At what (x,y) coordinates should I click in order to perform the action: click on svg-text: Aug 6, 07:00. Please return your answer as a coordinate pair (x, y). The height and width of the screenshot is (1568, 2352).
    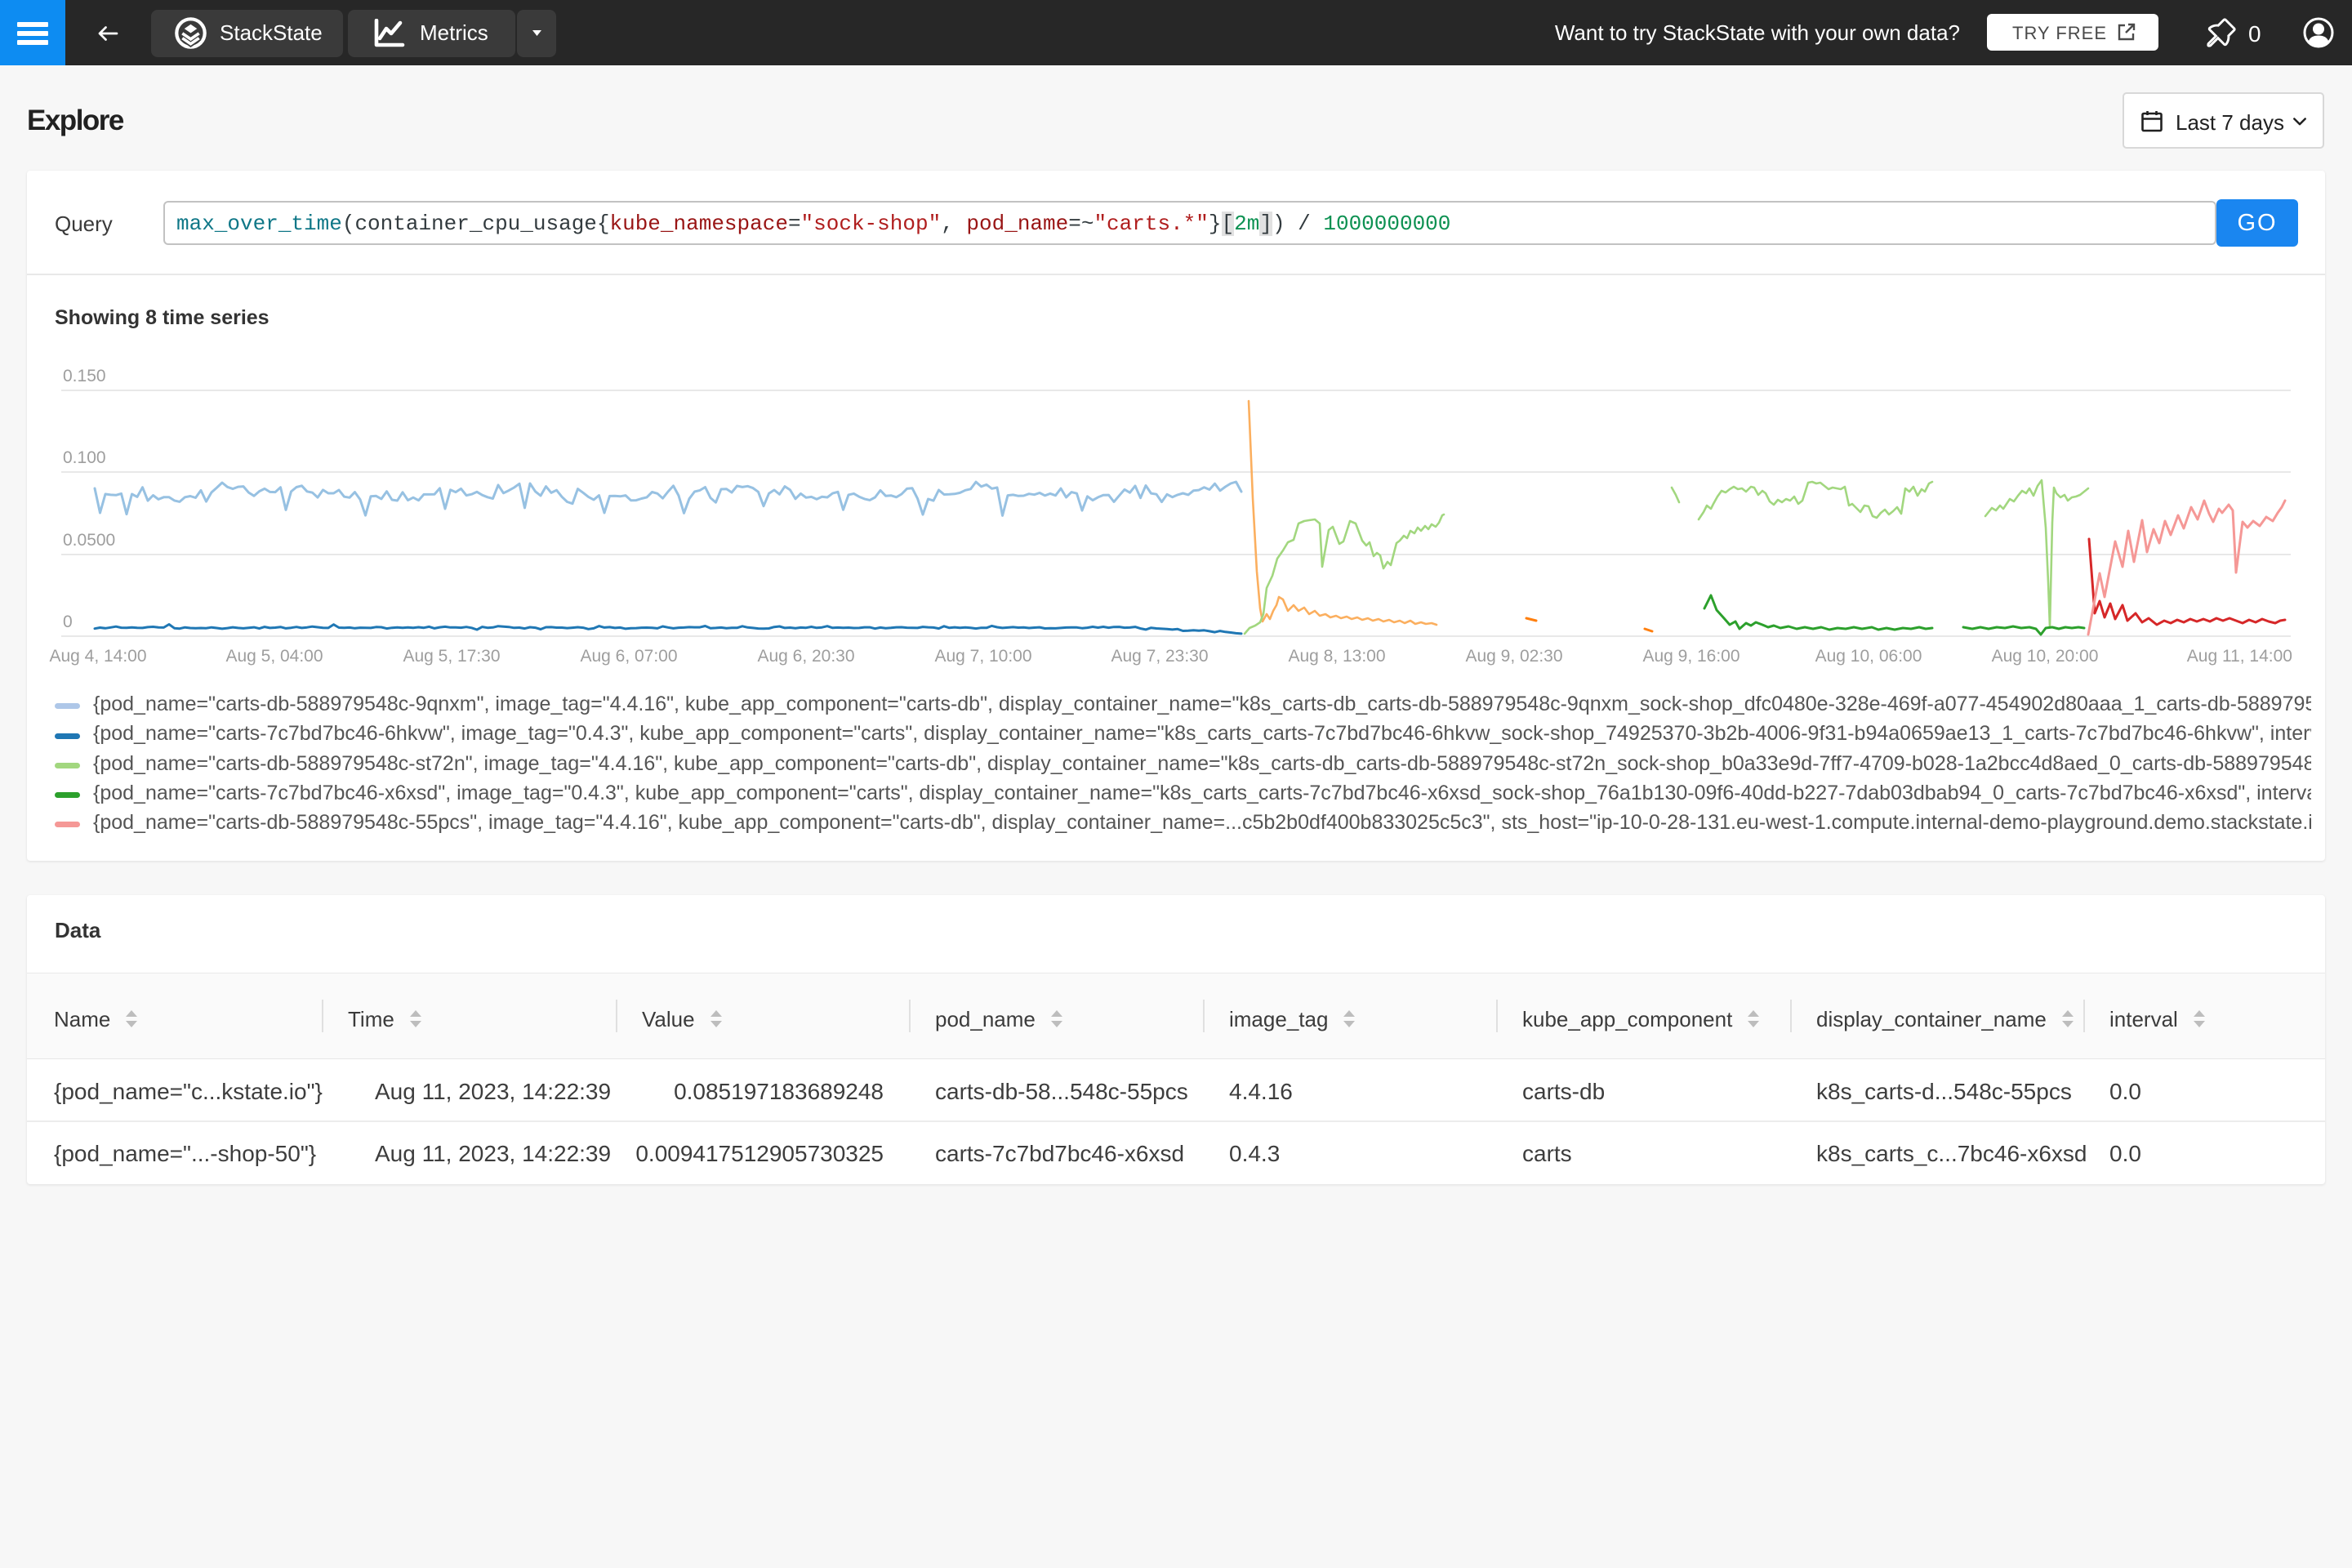
    Looking at the image, I should click on (628, 656).